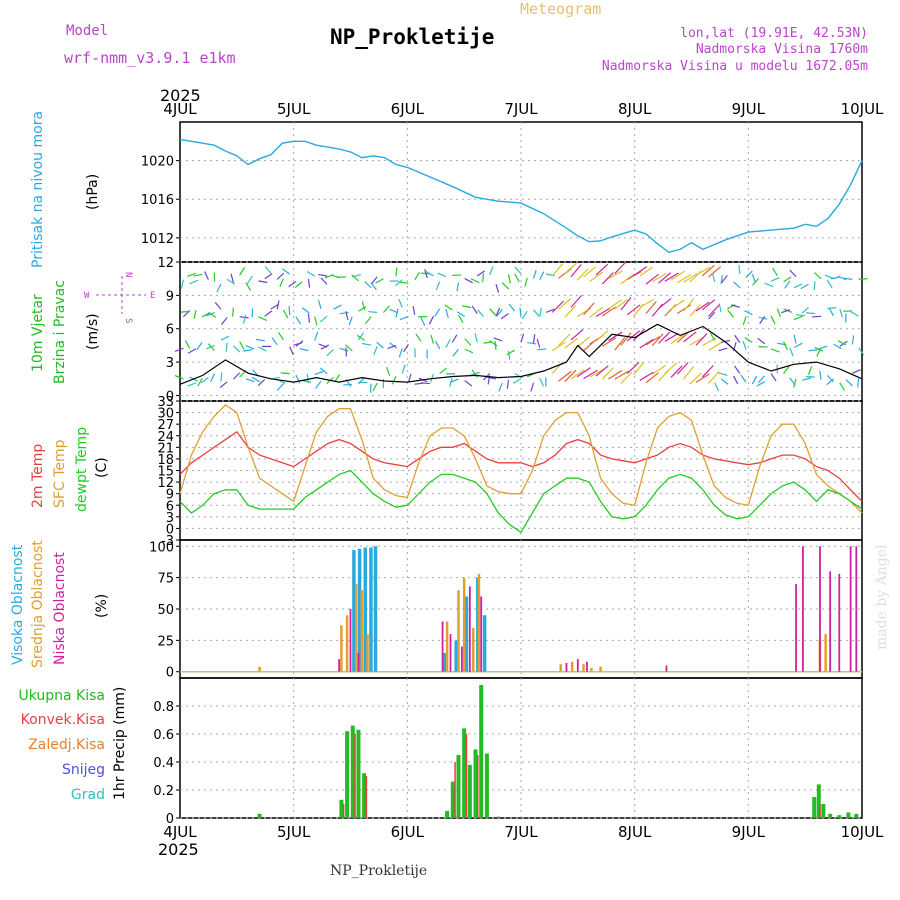 The image size is (900, 900). What do you see at coordinates (61, 696) in the screenshot?
I see `precip-label-total: Ukupna Kisa` at bounding box center [61, 696].